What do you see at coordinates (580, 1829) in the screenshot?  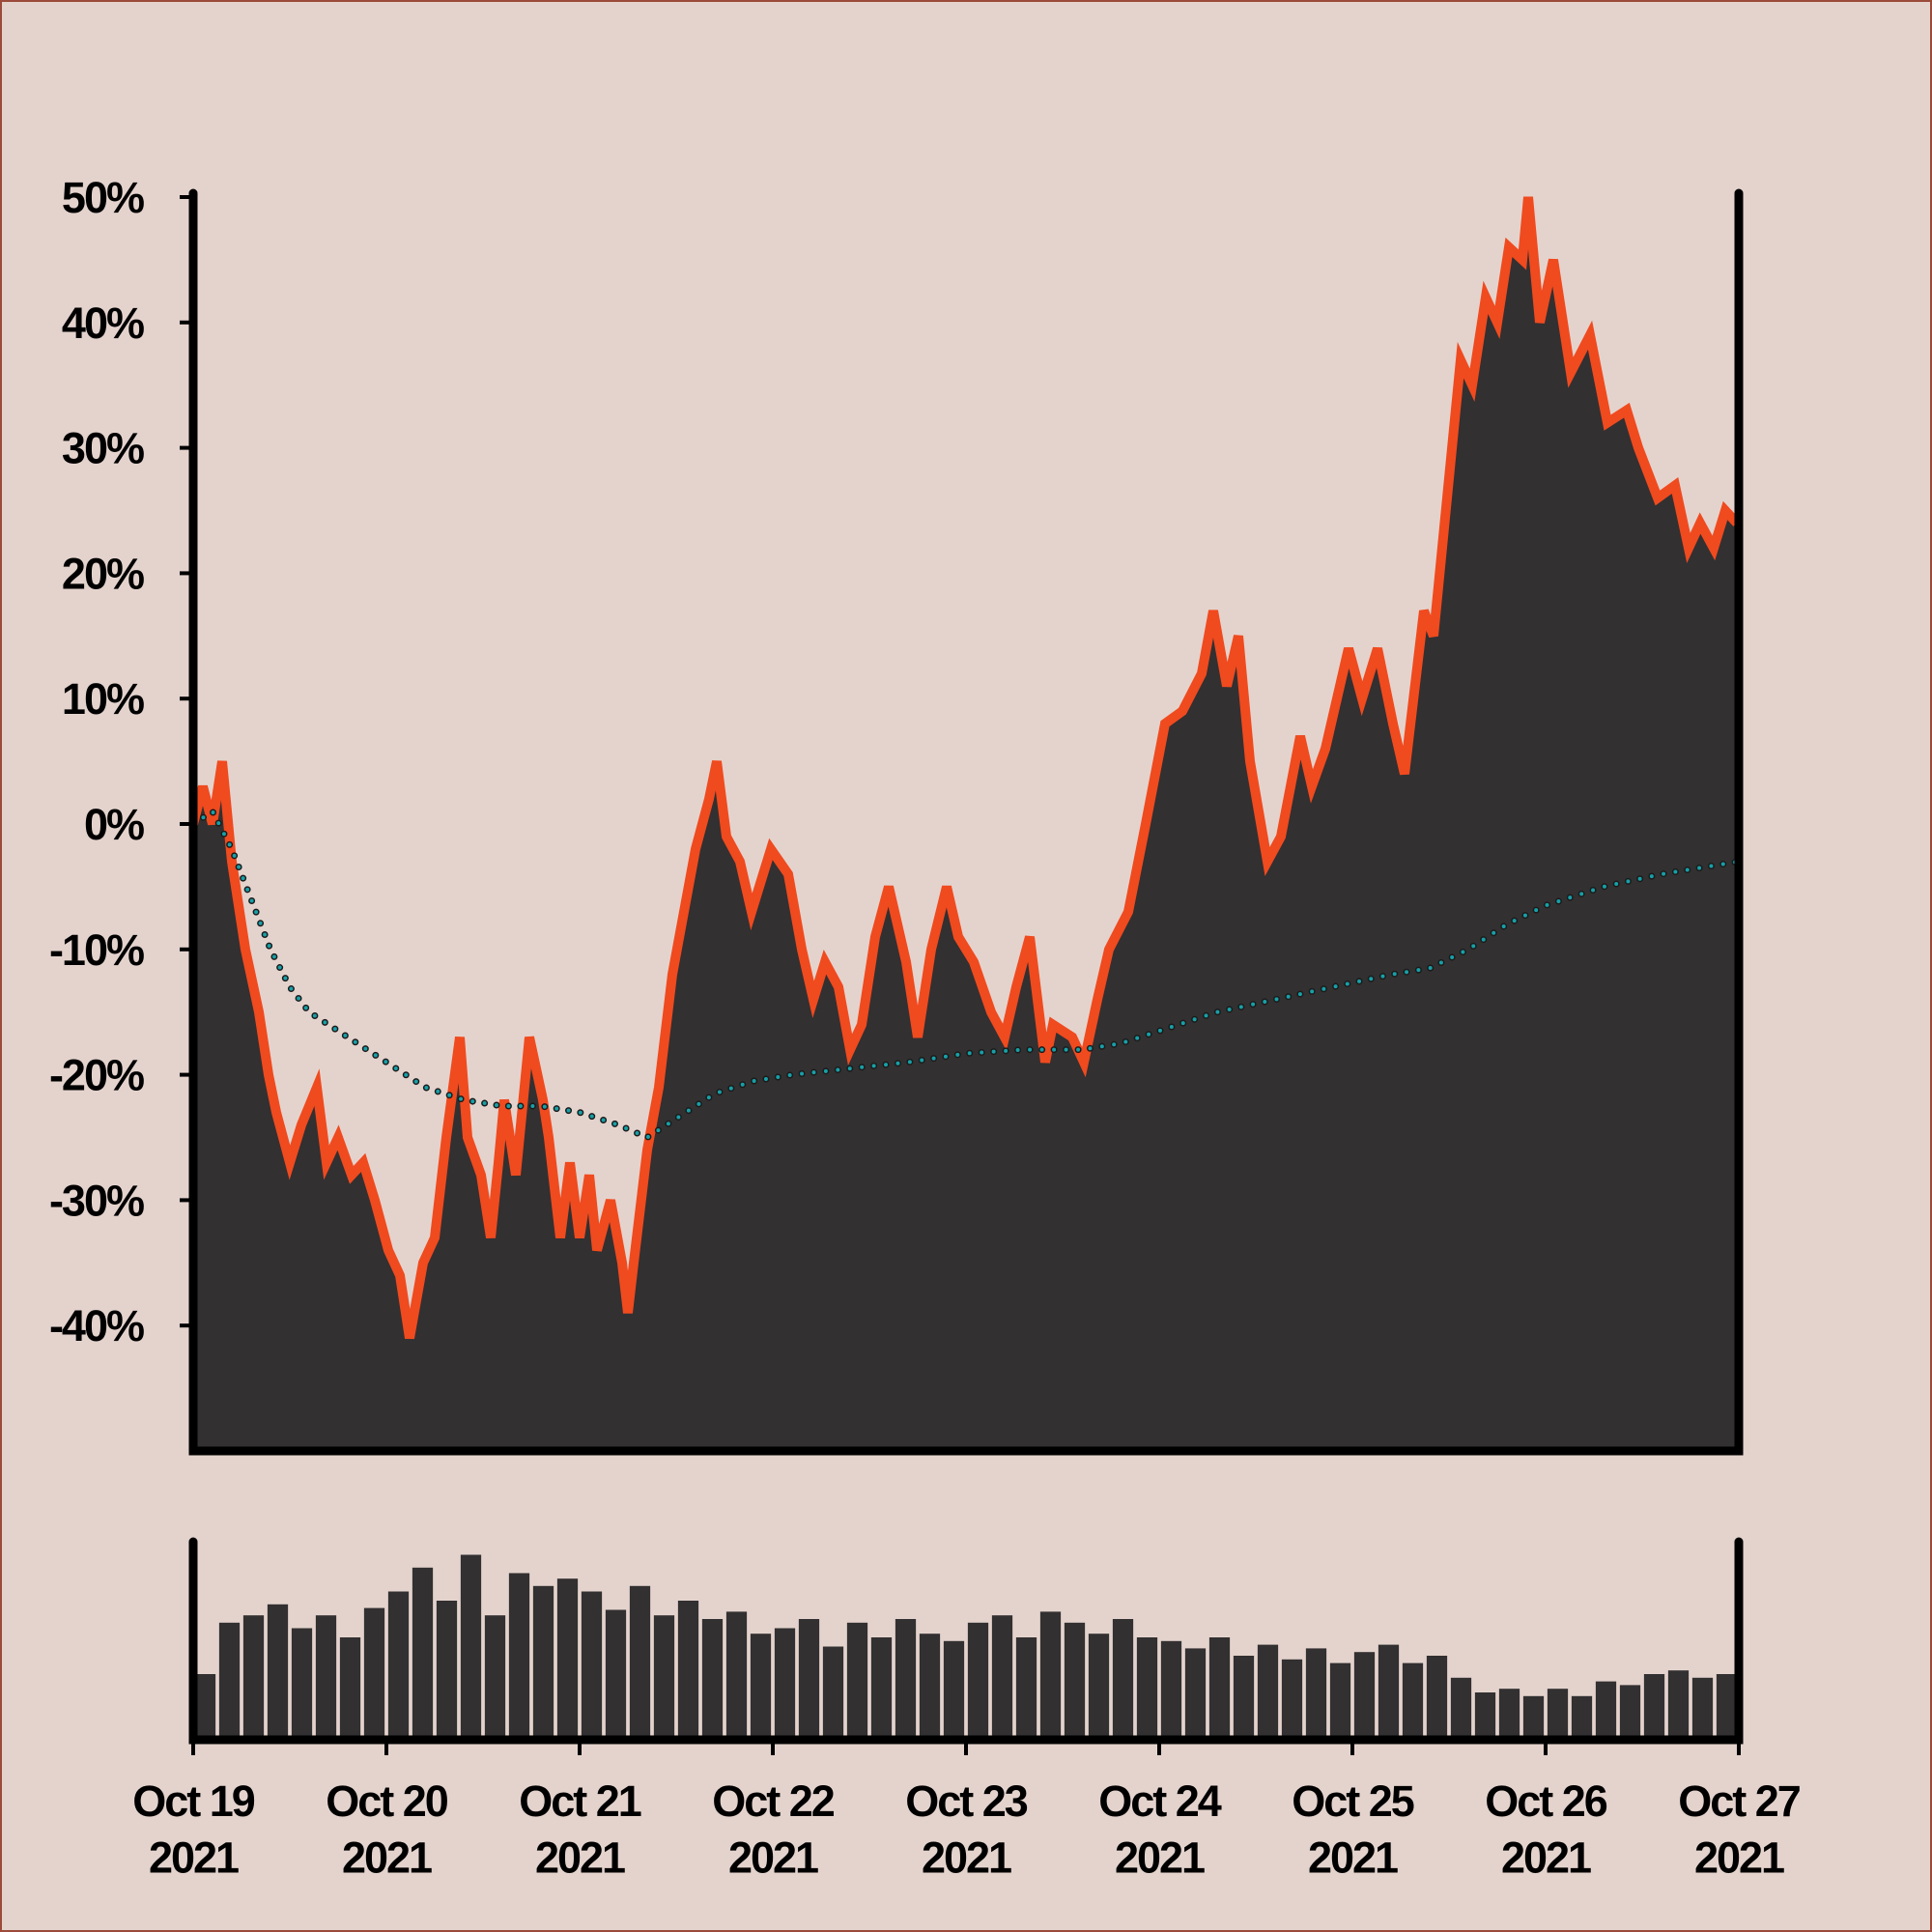 I see `x-tick-label: Oct 21 2021` at bounding box center [580, 1829].